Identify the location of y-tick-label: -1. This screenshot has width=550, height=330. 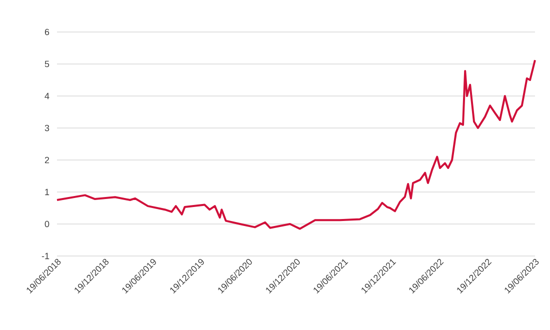
(46, 256).